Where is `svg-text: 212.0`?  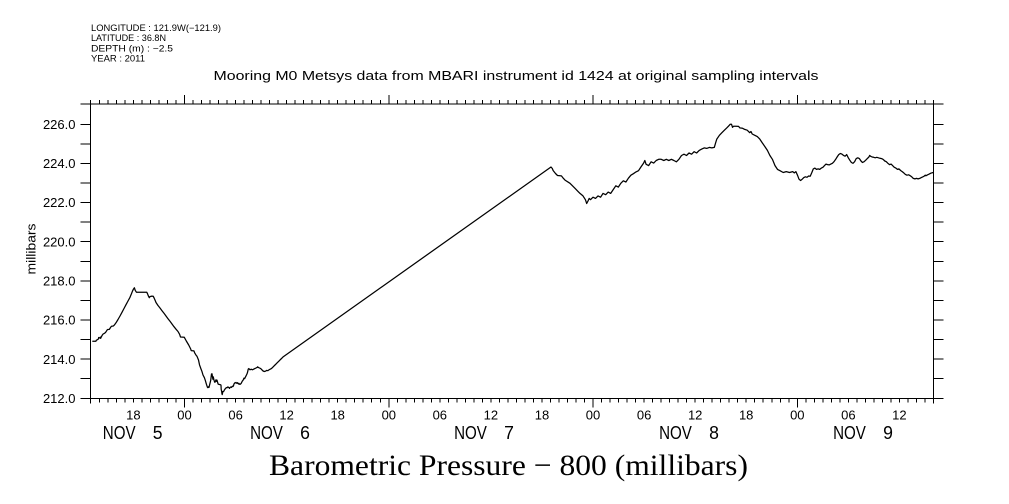 svg-text: 212.0 is located at coordinates (59, 398).